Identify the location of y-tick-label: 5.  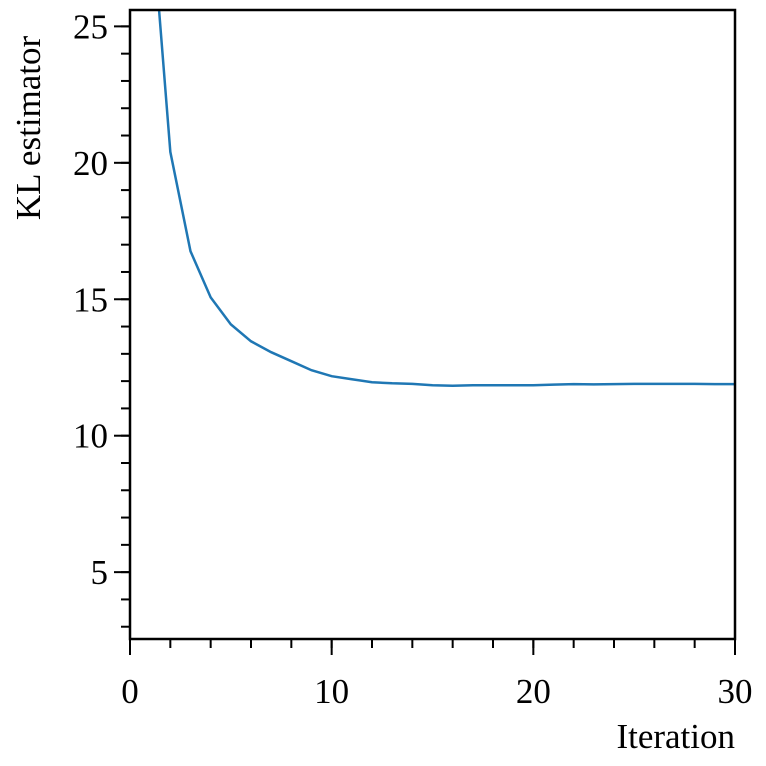
(100, 572).